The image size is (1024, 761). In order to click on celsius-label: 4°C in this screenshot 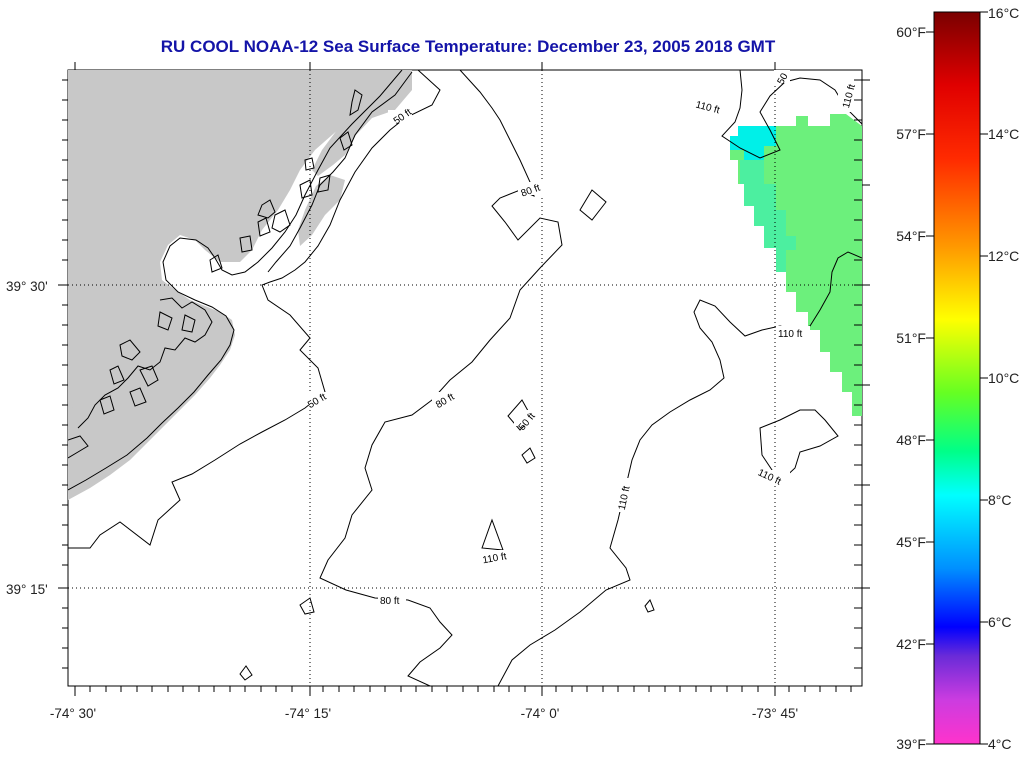, I will do `click(1000, 744)`.